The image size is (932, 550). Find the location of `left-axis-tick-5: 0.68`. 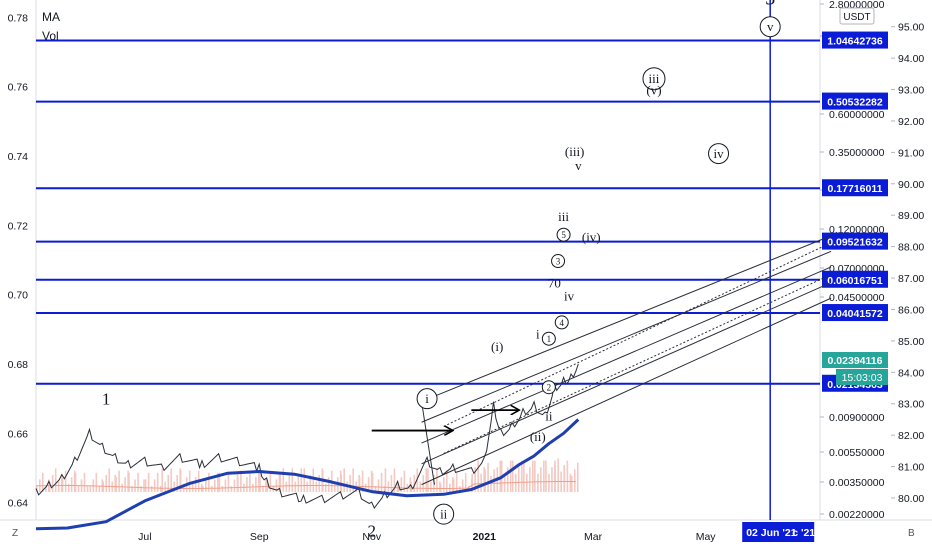

left-axis-tick-5: 0.68 is located at coordinates (18, 365).